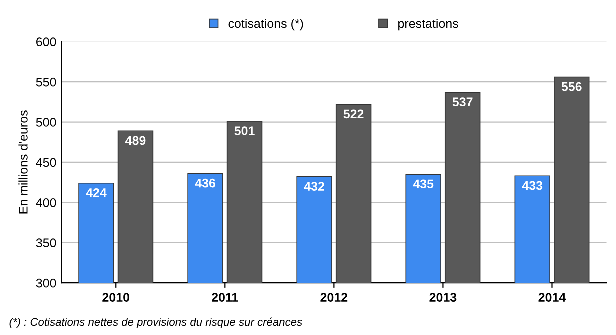 The height and width of the screenshot is (335, 616). What do you see at coordinates (46, 163) in the screenshot?
I see `y-tick-label: 450` at bounding box center [46, 163].